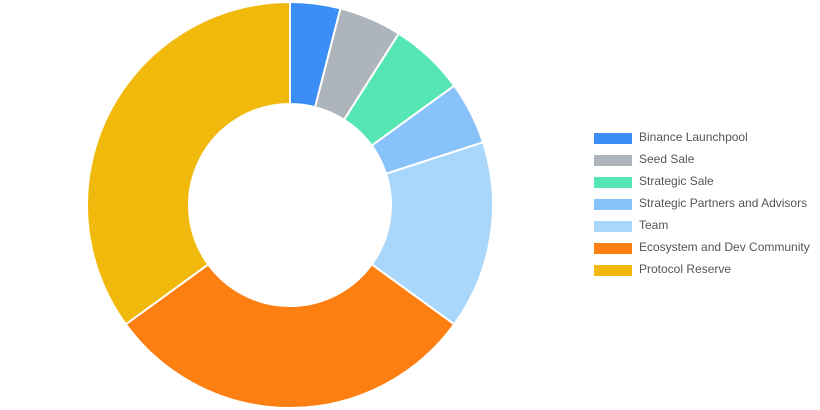 This screenshot has height=410, width=820. I want to click on legend-label: Ecosystem and Dev Community, so click(724, 247).